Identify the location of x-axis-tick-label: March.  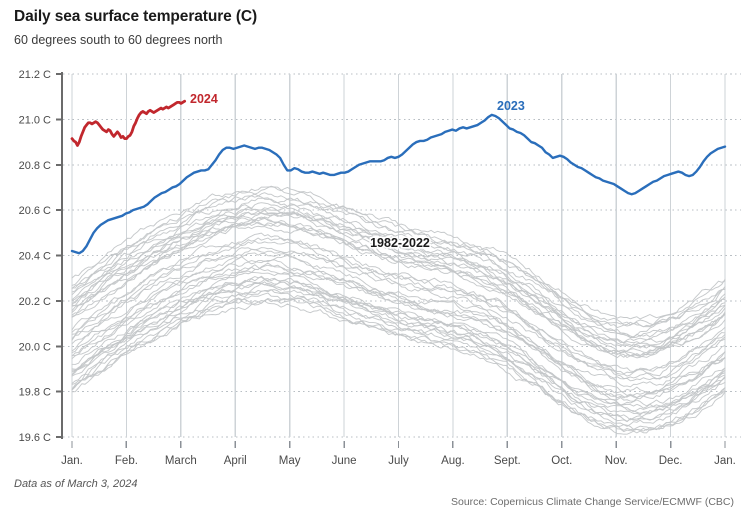
(181, 461).